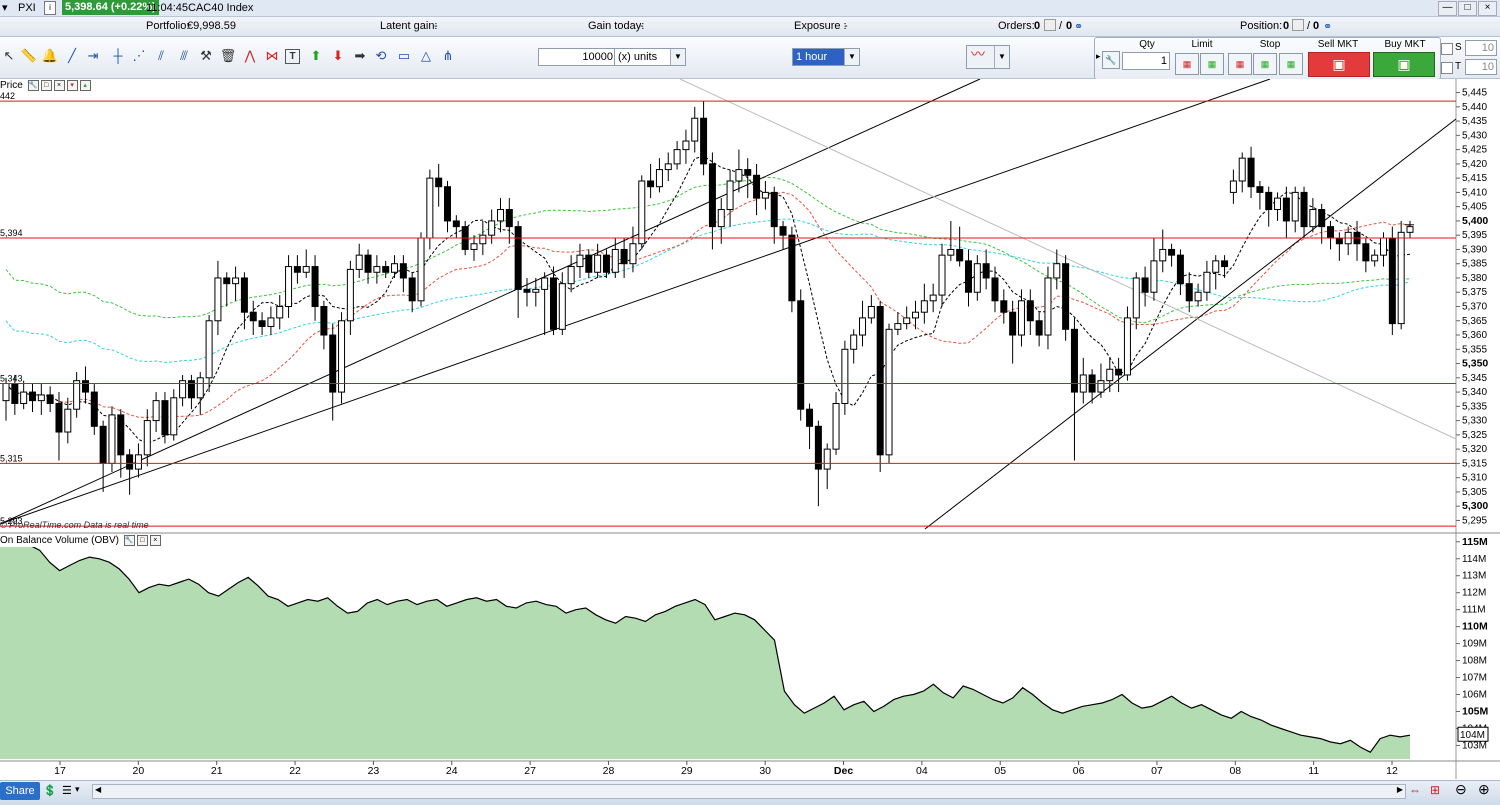 This screenshot has height=805, width=1500. I want to click on scroll-left-icon: ◀, so click(98, 789).